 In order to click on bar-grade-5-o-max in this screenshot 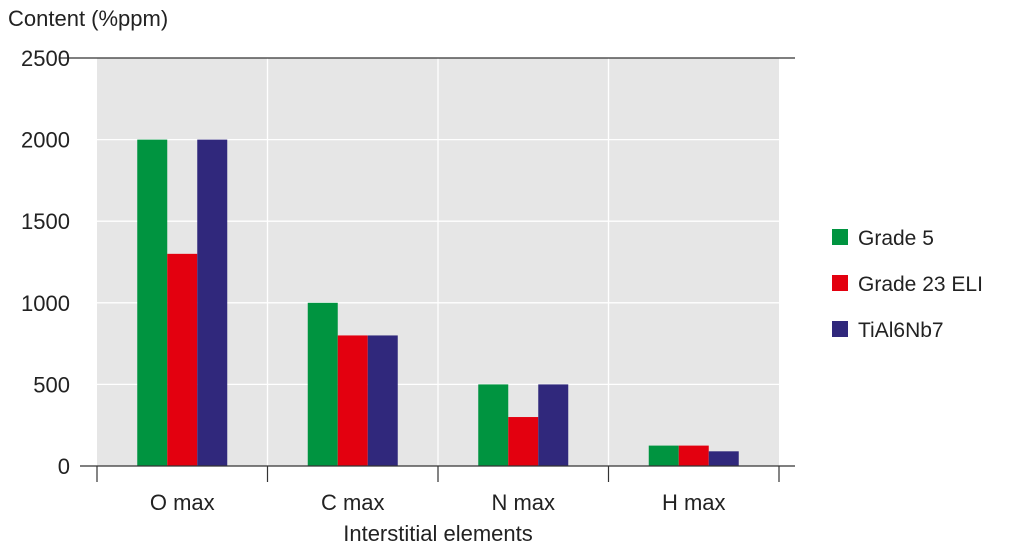, I will do `click(152, 302)`.